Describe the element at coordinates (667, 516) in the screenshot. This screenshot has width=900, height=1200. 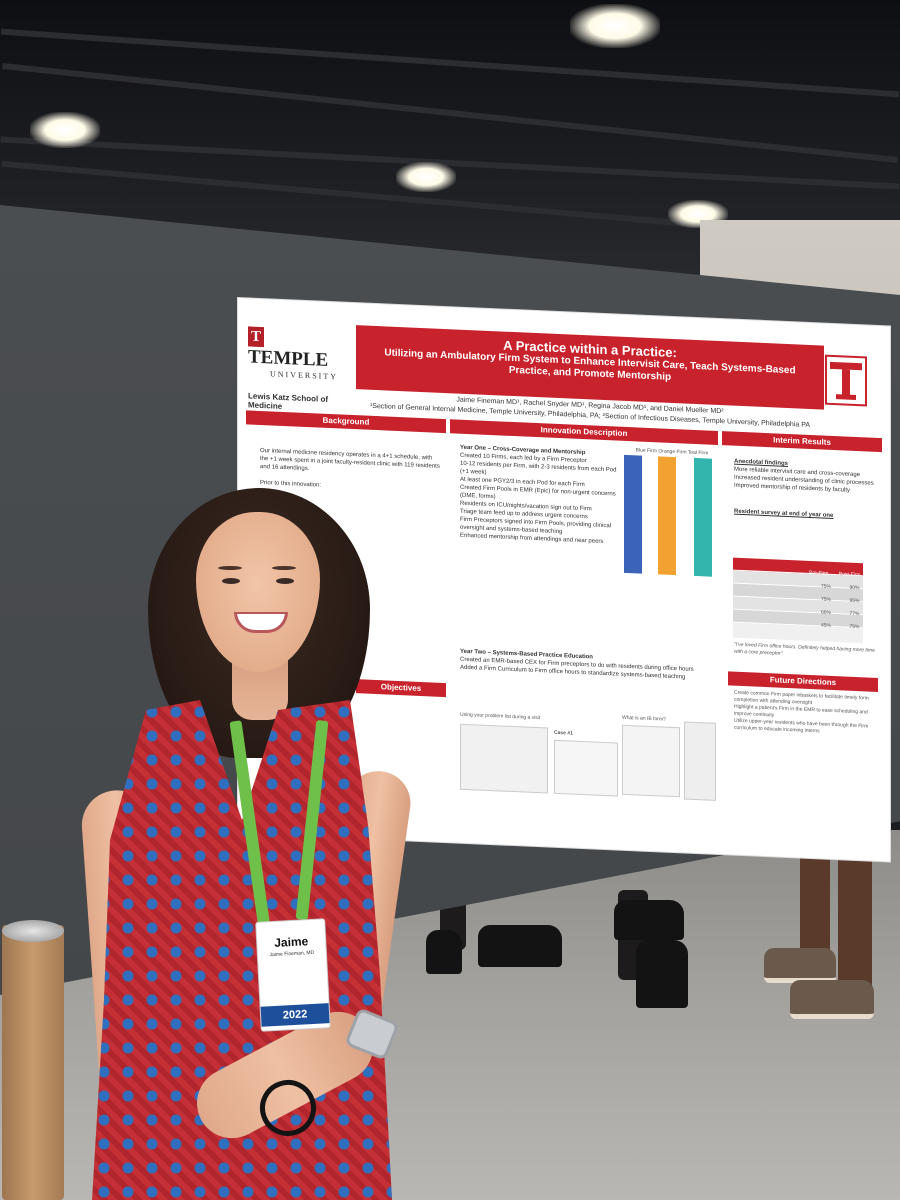
I see `orange-firm-table` at that location.